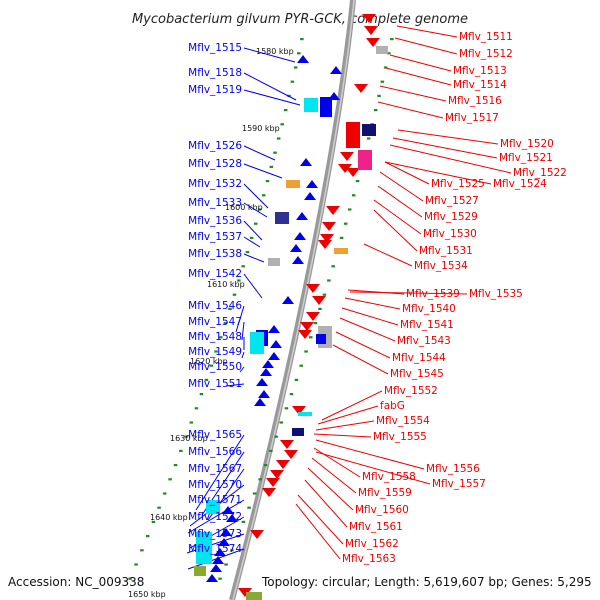 This screenshot has width=600, height=600. What do you see at coordinates (451, 217) in the screenshot?
I see `gene-label-reverse: Mflv_1529` at bounding box center [451, 217].